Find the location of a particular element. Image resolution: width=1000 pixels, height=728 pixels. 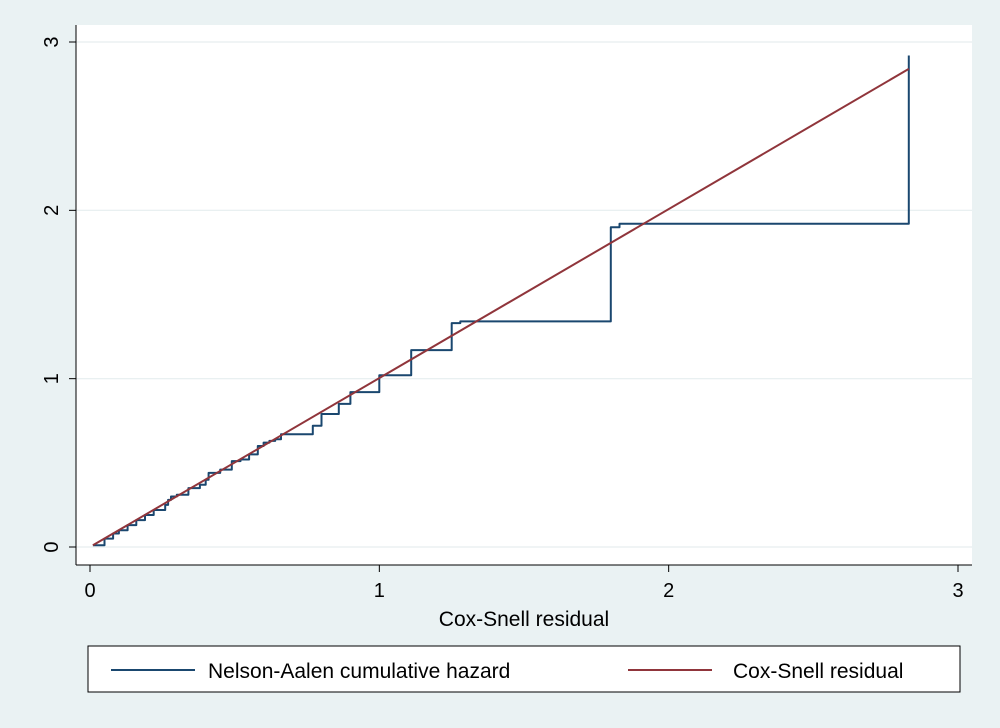

x-tick-label: 3 is located at coordinates (957, 591).